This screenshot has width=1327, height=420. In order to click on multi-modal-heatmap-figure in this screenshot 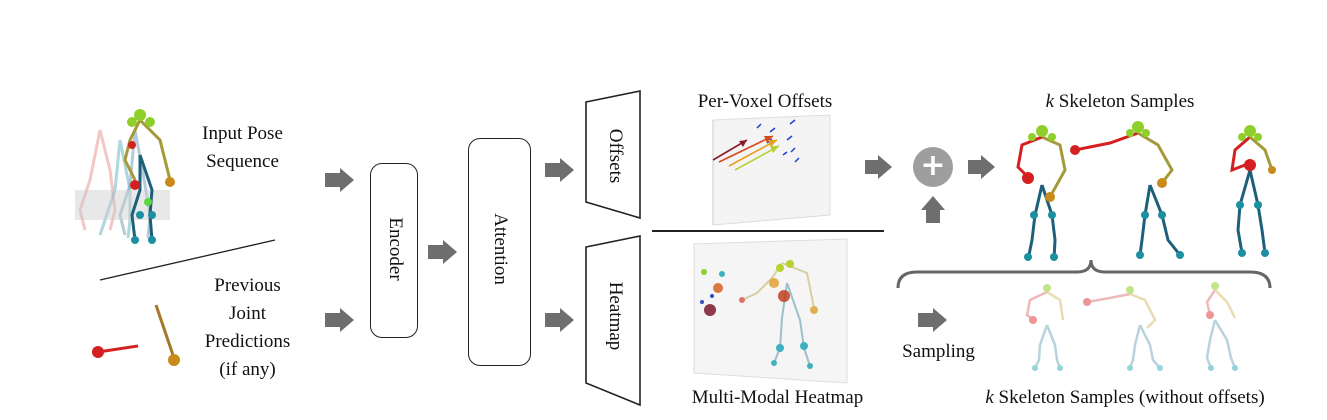, I will do `click(770, 311)`.